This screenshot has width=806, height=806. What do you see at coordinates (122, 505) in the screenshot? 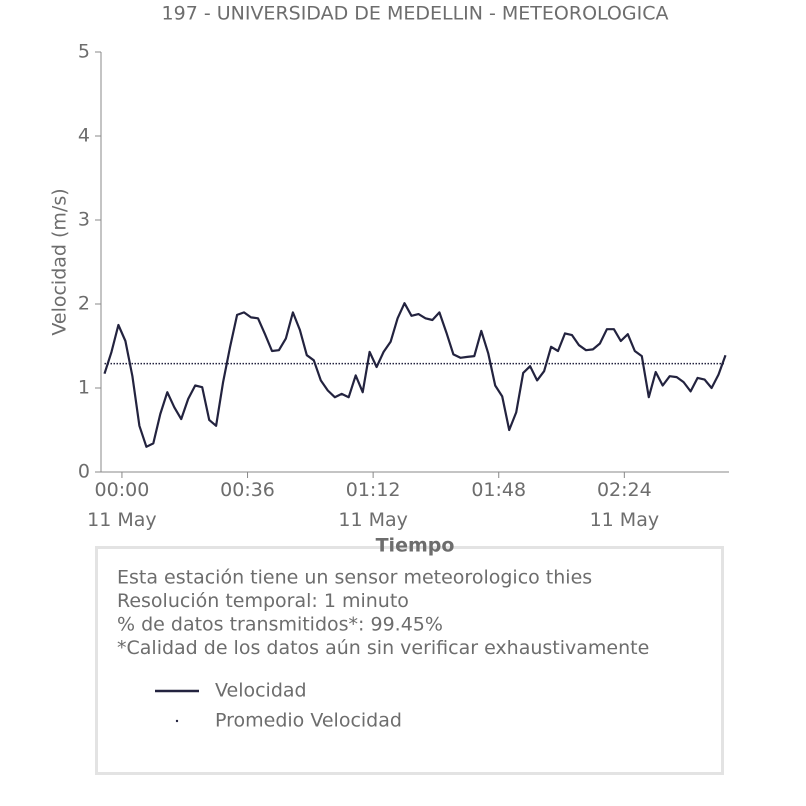
I see `x-tick-label: 00:00 11 May` at bounding box center [122, 505].